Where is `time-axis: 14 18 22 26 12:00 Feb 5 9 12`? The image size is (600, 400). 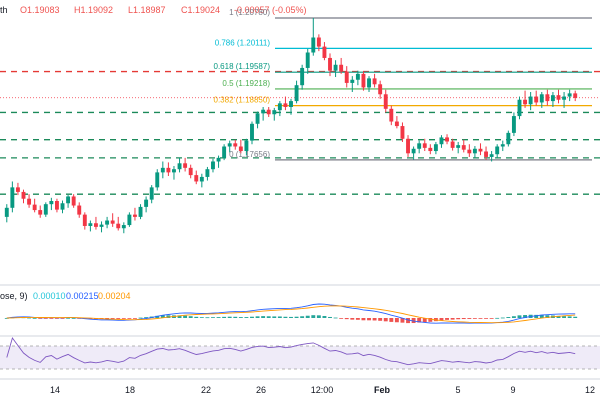
time-axis: 14 18 22 26 12:00 Feb 5 9 12 is located at coordinates (300, 386).